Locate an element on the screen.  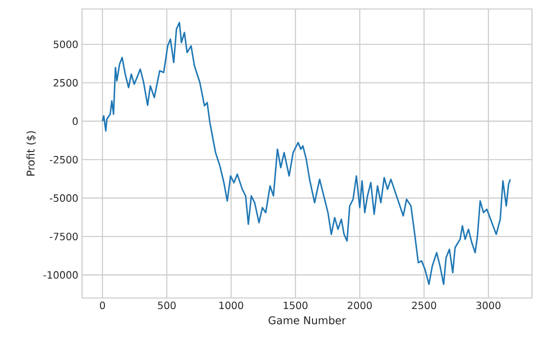
x-tick-label: 2500 is located at coordinates (424, 306).